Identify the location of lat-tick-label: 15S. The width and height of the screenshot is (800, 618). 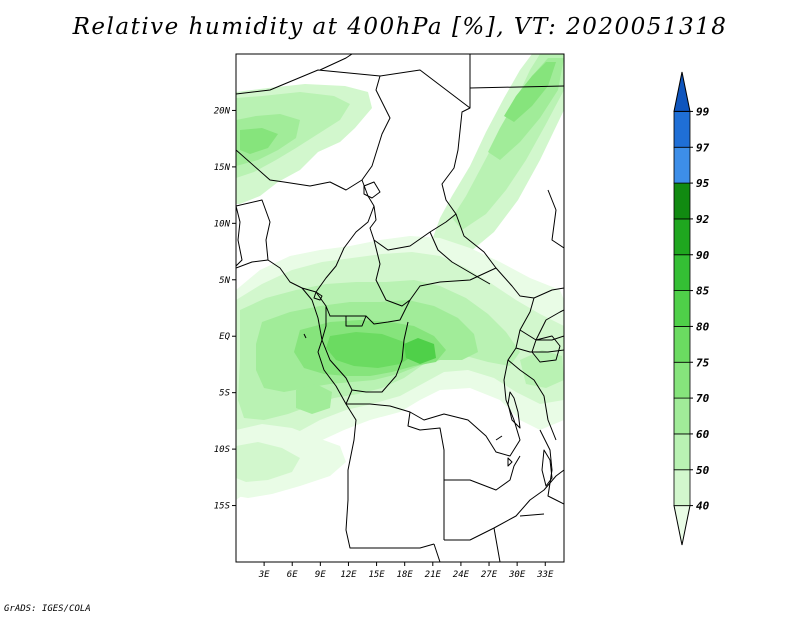
(222, 507).